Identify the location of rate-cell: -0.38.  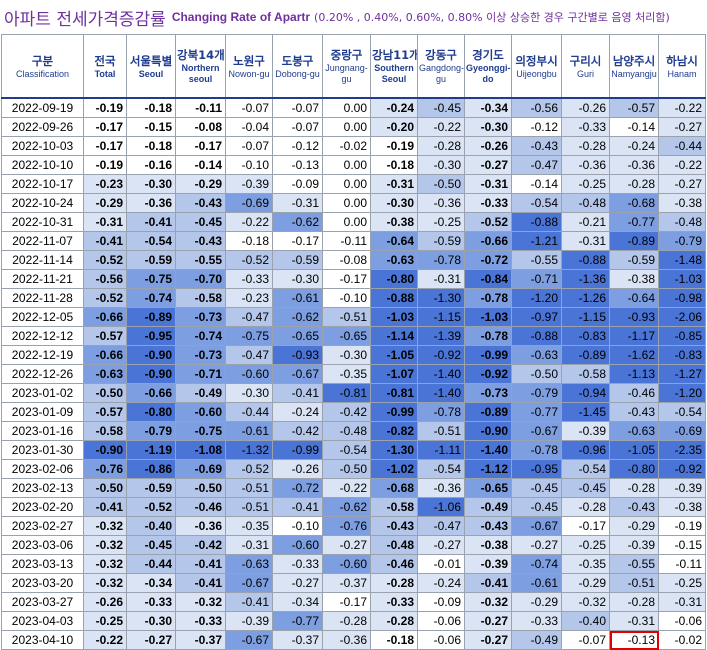
(682, 203).